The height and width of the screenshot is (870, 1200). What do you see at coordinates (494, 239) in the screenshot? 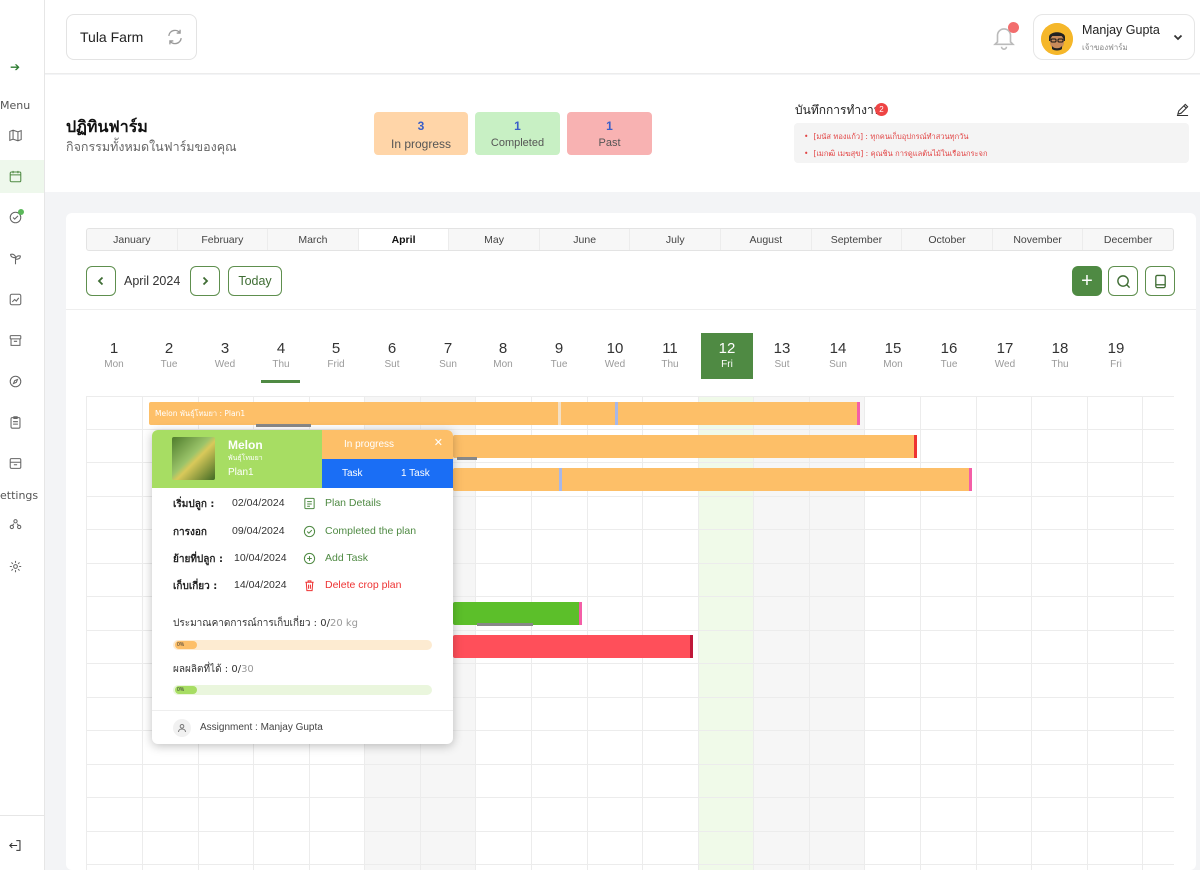
I see `tab-may: May` at bounding box center [494, 239].